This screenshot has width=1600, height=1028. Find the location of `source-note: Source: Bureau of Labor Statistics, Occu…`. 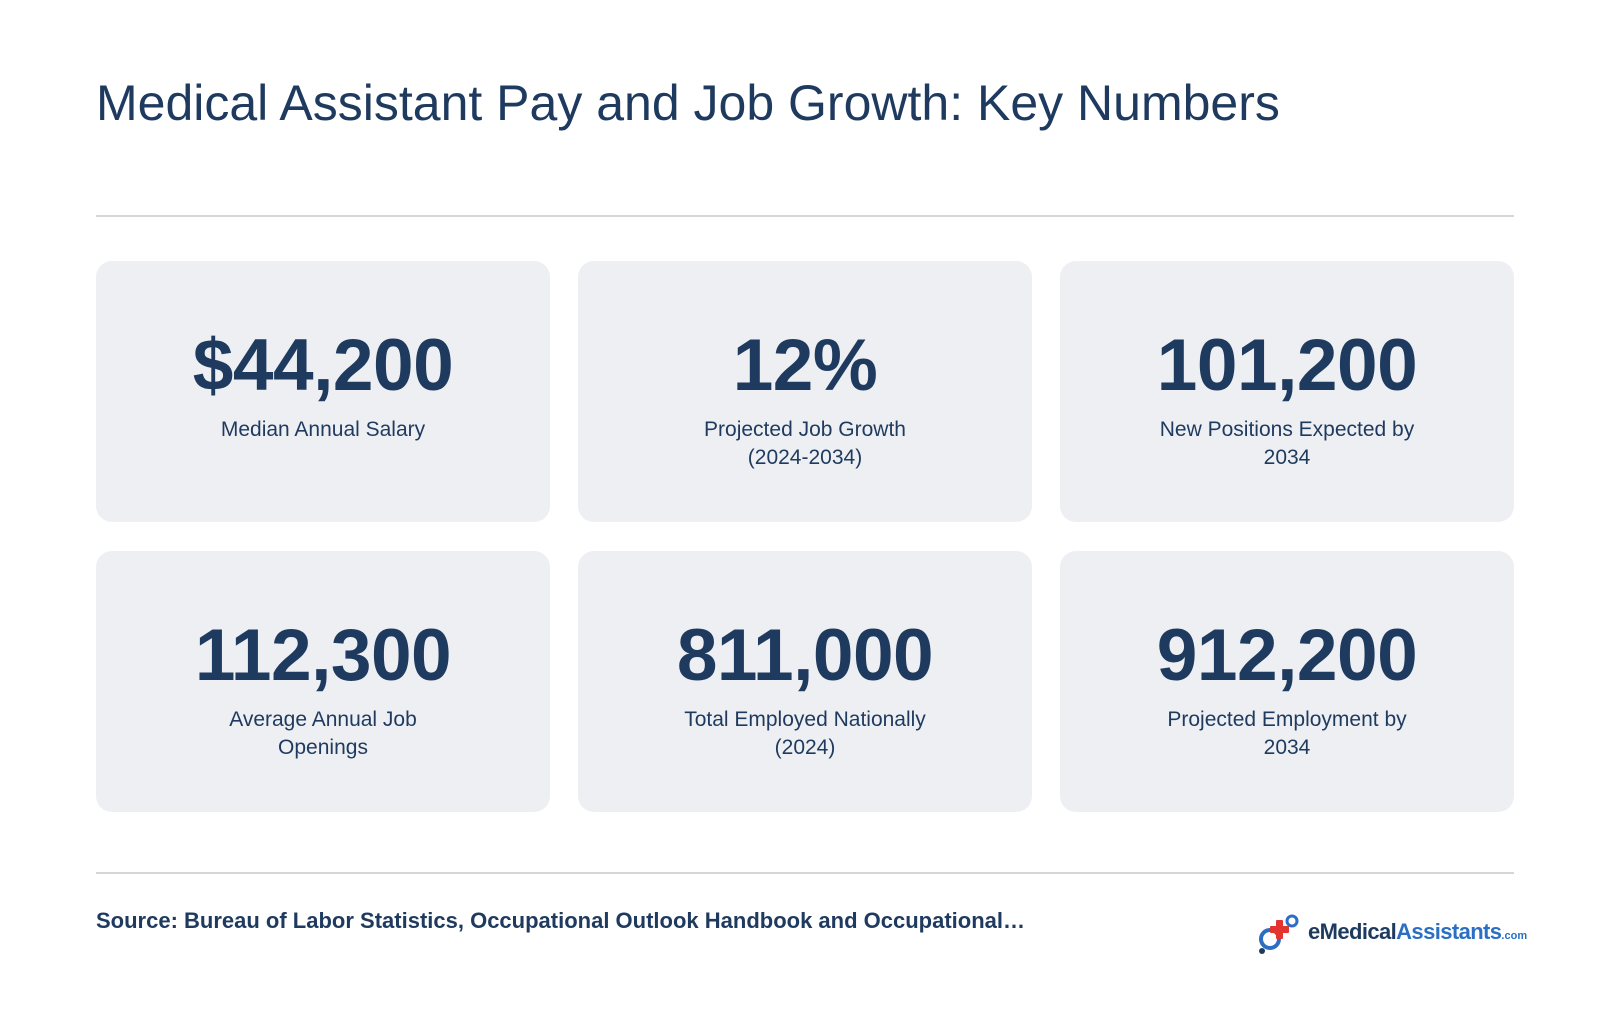

source-note: Source: Bureau of Labor Statistics, Occu… is located at coordinates (561, 920).